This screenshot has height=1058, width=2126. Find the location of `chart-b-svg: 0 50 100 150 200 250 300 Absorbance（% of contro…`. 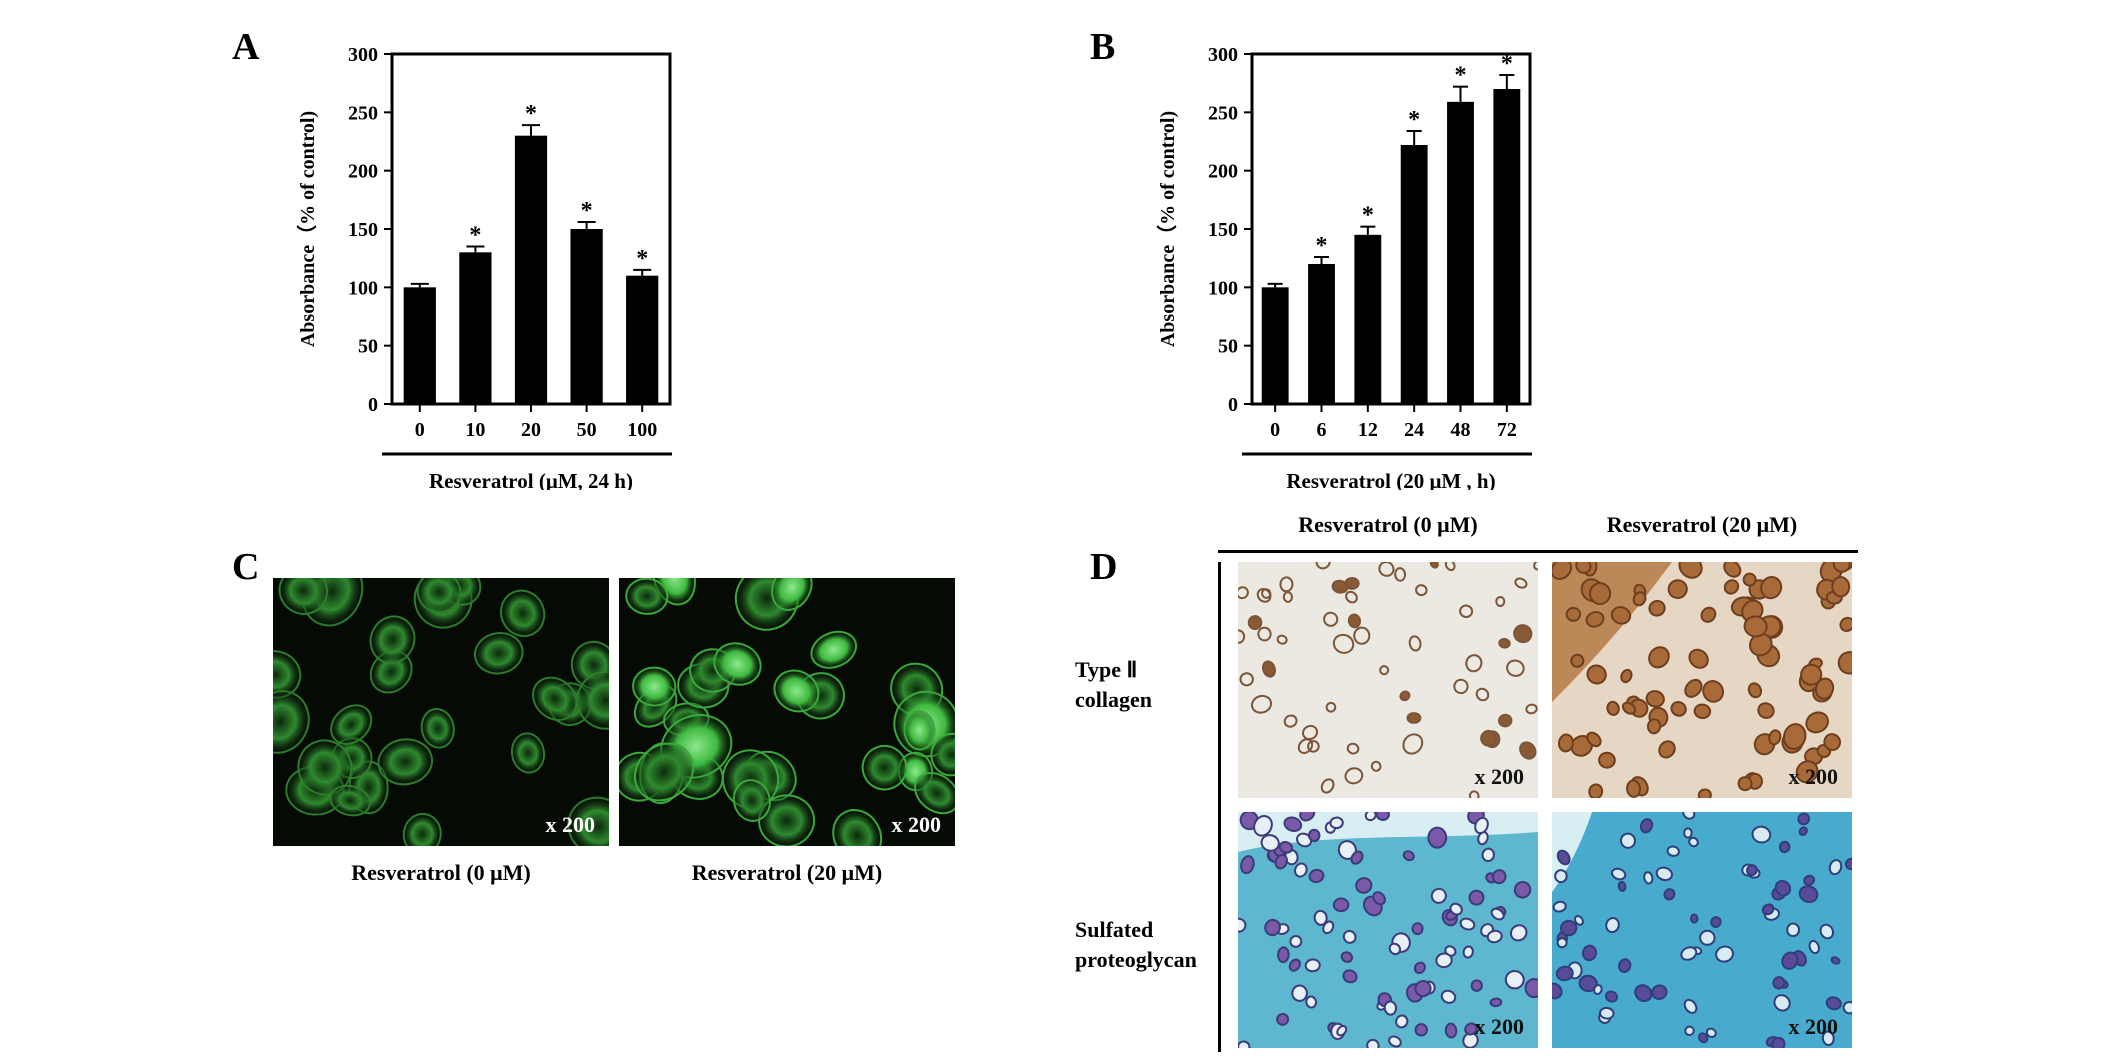

chart-b-svg: 0 50 100 150 200 250 300 Absorbance（% of contro… is located at coordinates (1344, 268).